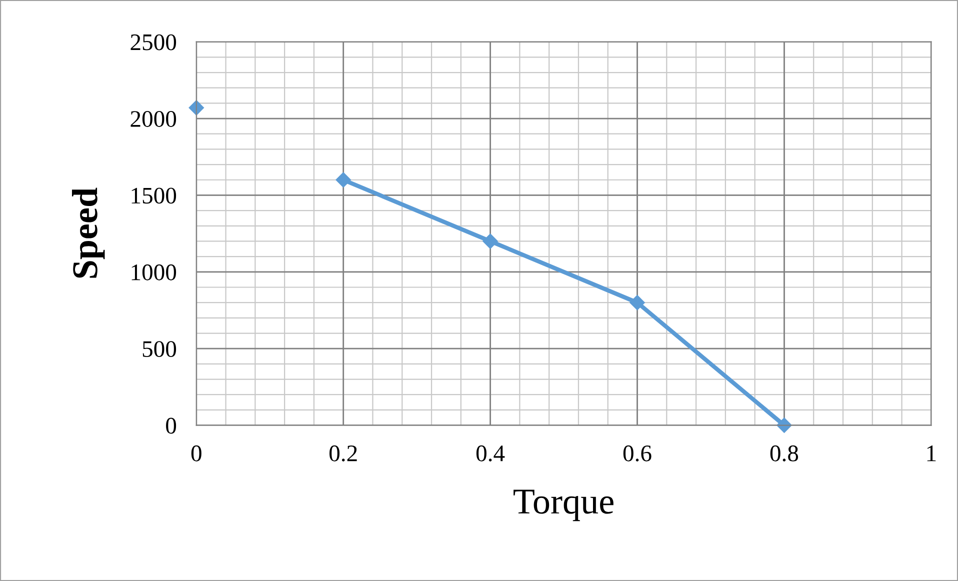 This screenshot has width=958, height=581. Describe the element at coordinates (153, 119) in the screenshot. I see `y-tick-label: 2000` at that location.